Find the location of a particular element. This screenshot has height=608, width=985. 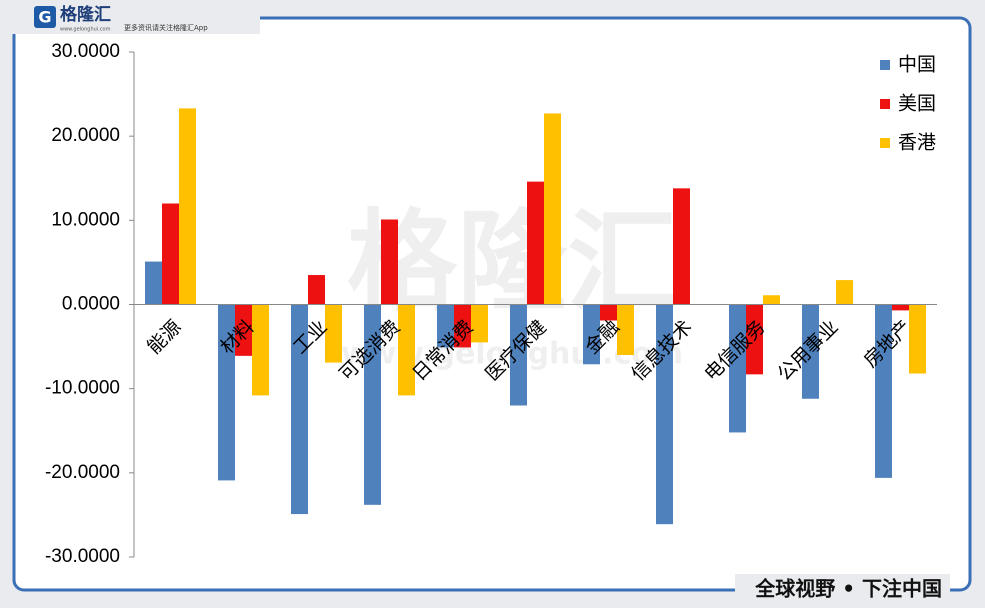

y-tick-label: 10.0000 is located at coordinates (85, 219).